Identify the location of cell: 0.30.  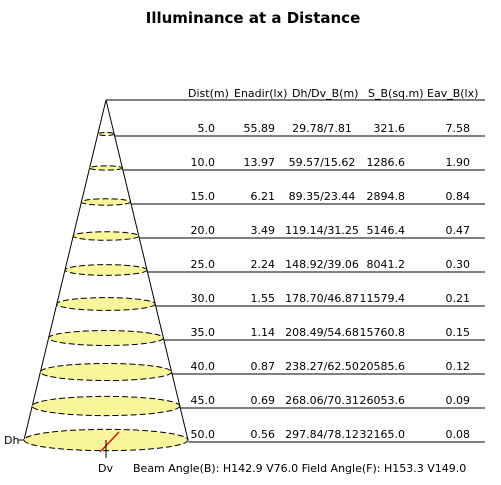
(458, 264).